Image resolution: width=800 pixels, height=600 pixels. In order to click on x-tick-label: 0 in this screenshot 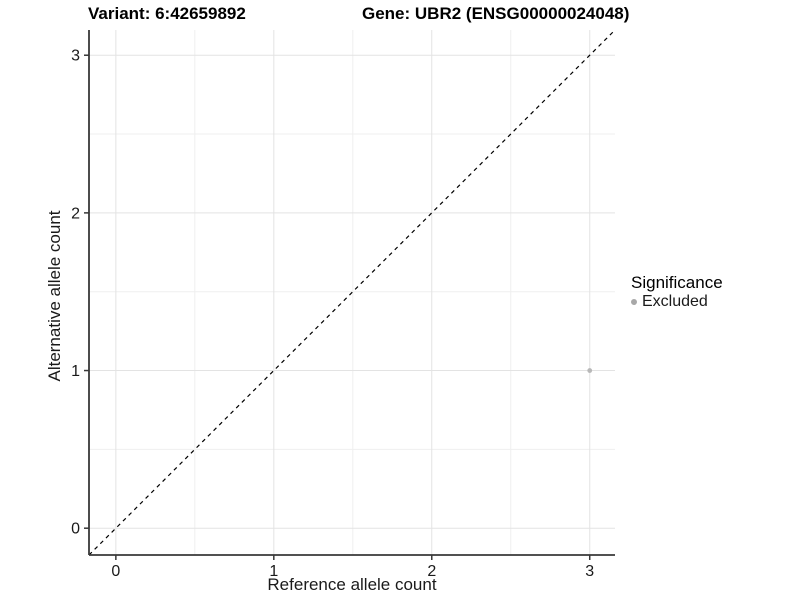, I will do `click(115, 571)`.